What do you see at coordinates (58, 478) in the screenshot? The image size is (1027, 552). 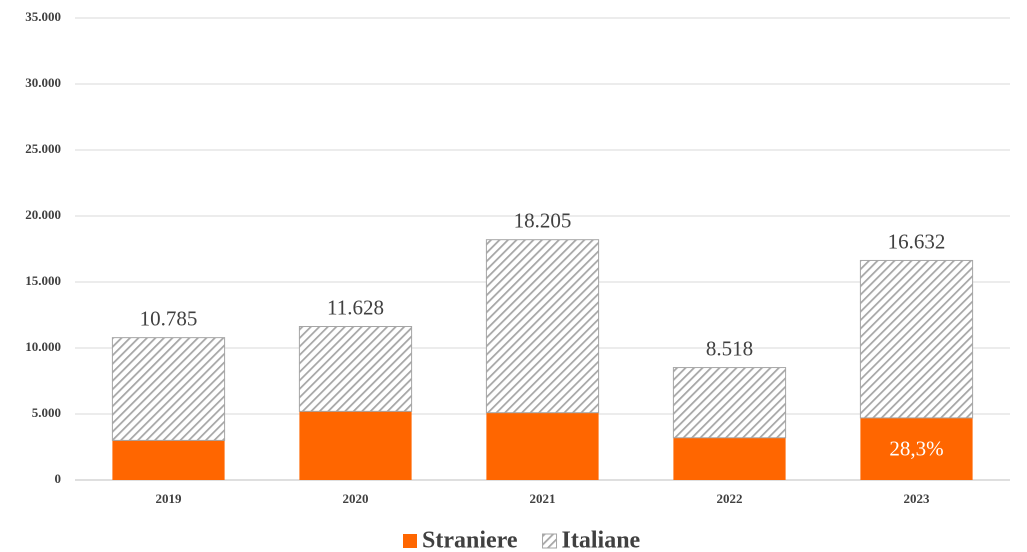 I see `y-tick-label: 0` at bounding box center [58, 478].